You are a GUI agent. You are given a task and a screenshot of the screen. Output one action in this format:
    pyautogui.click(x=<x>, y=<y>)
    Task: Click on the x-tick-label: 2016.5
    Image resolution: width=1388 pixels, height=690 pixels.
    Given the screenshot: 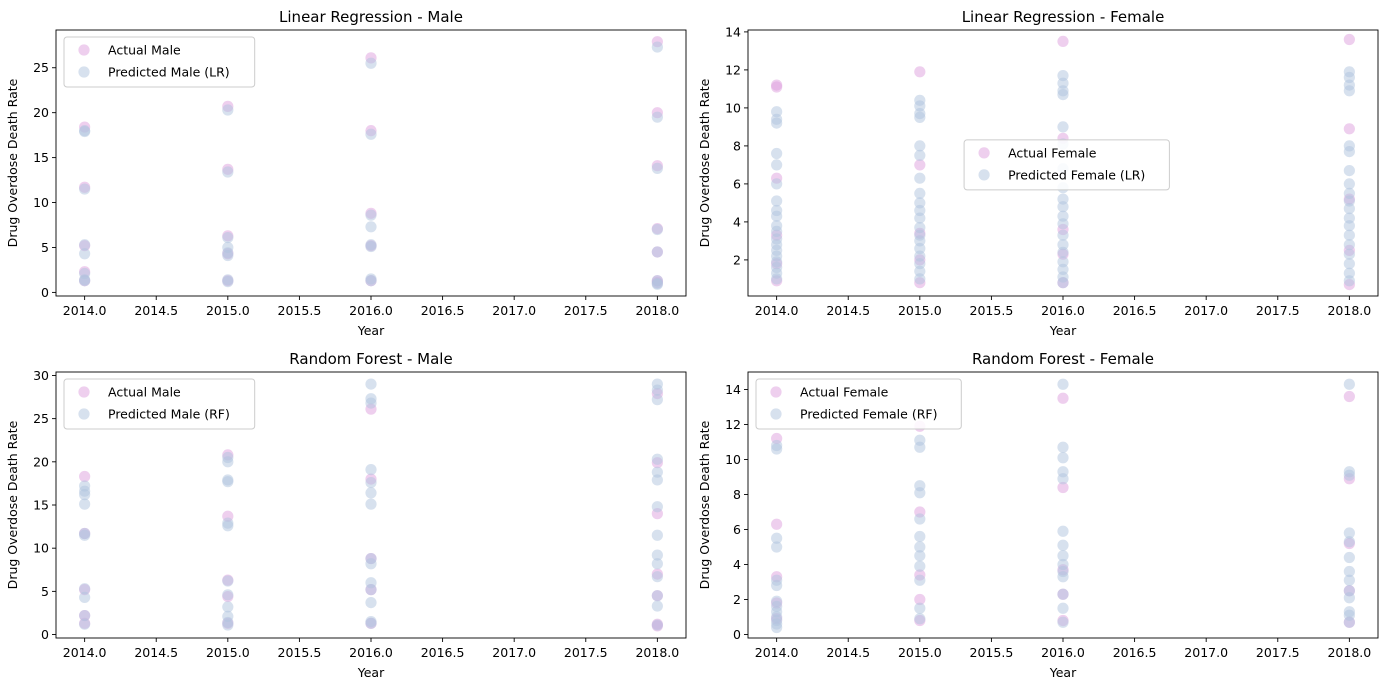 What is the action you would take?
    pyautogui.click(x=443, y=652)
    